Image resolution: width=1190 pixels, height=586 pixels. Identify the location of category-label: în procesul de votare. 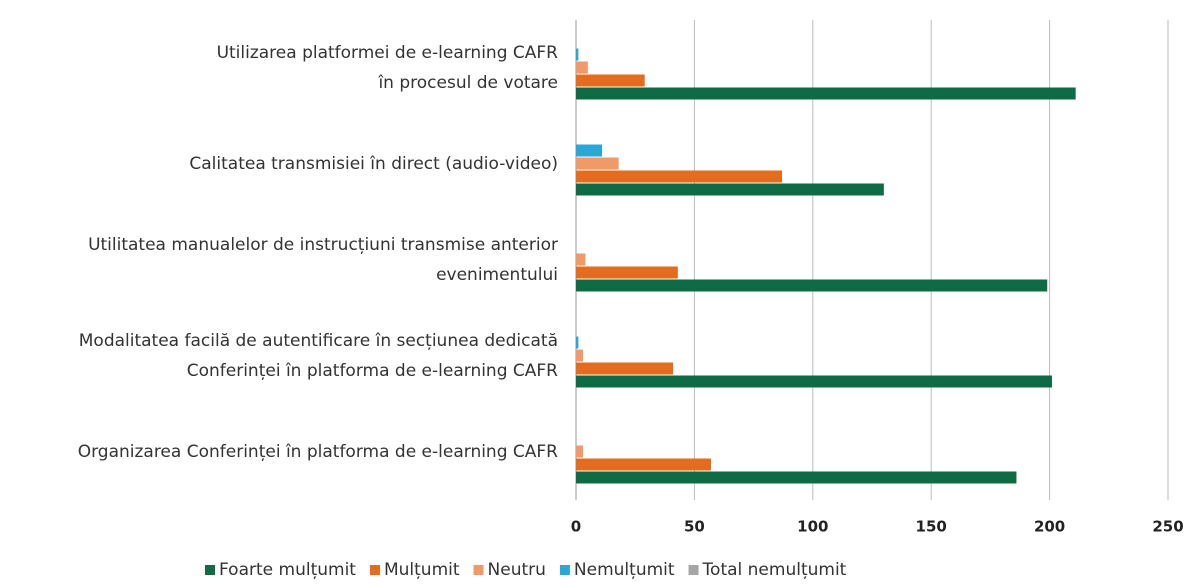
(467, 83).